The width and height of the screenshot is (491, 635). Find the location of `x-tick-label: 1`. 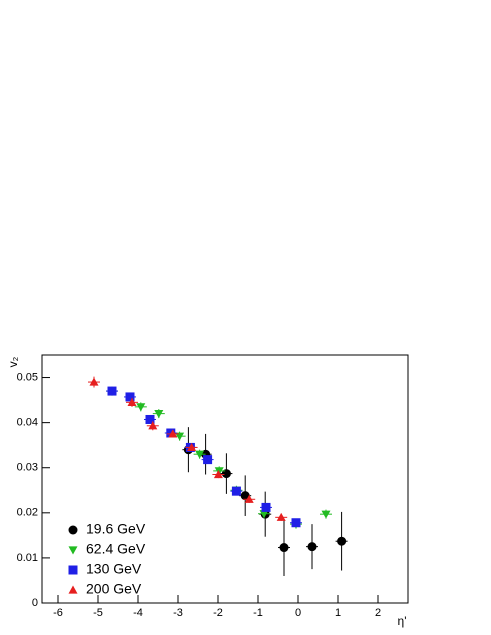

x-tick-label: 1 is located at coordinates (338, 613).